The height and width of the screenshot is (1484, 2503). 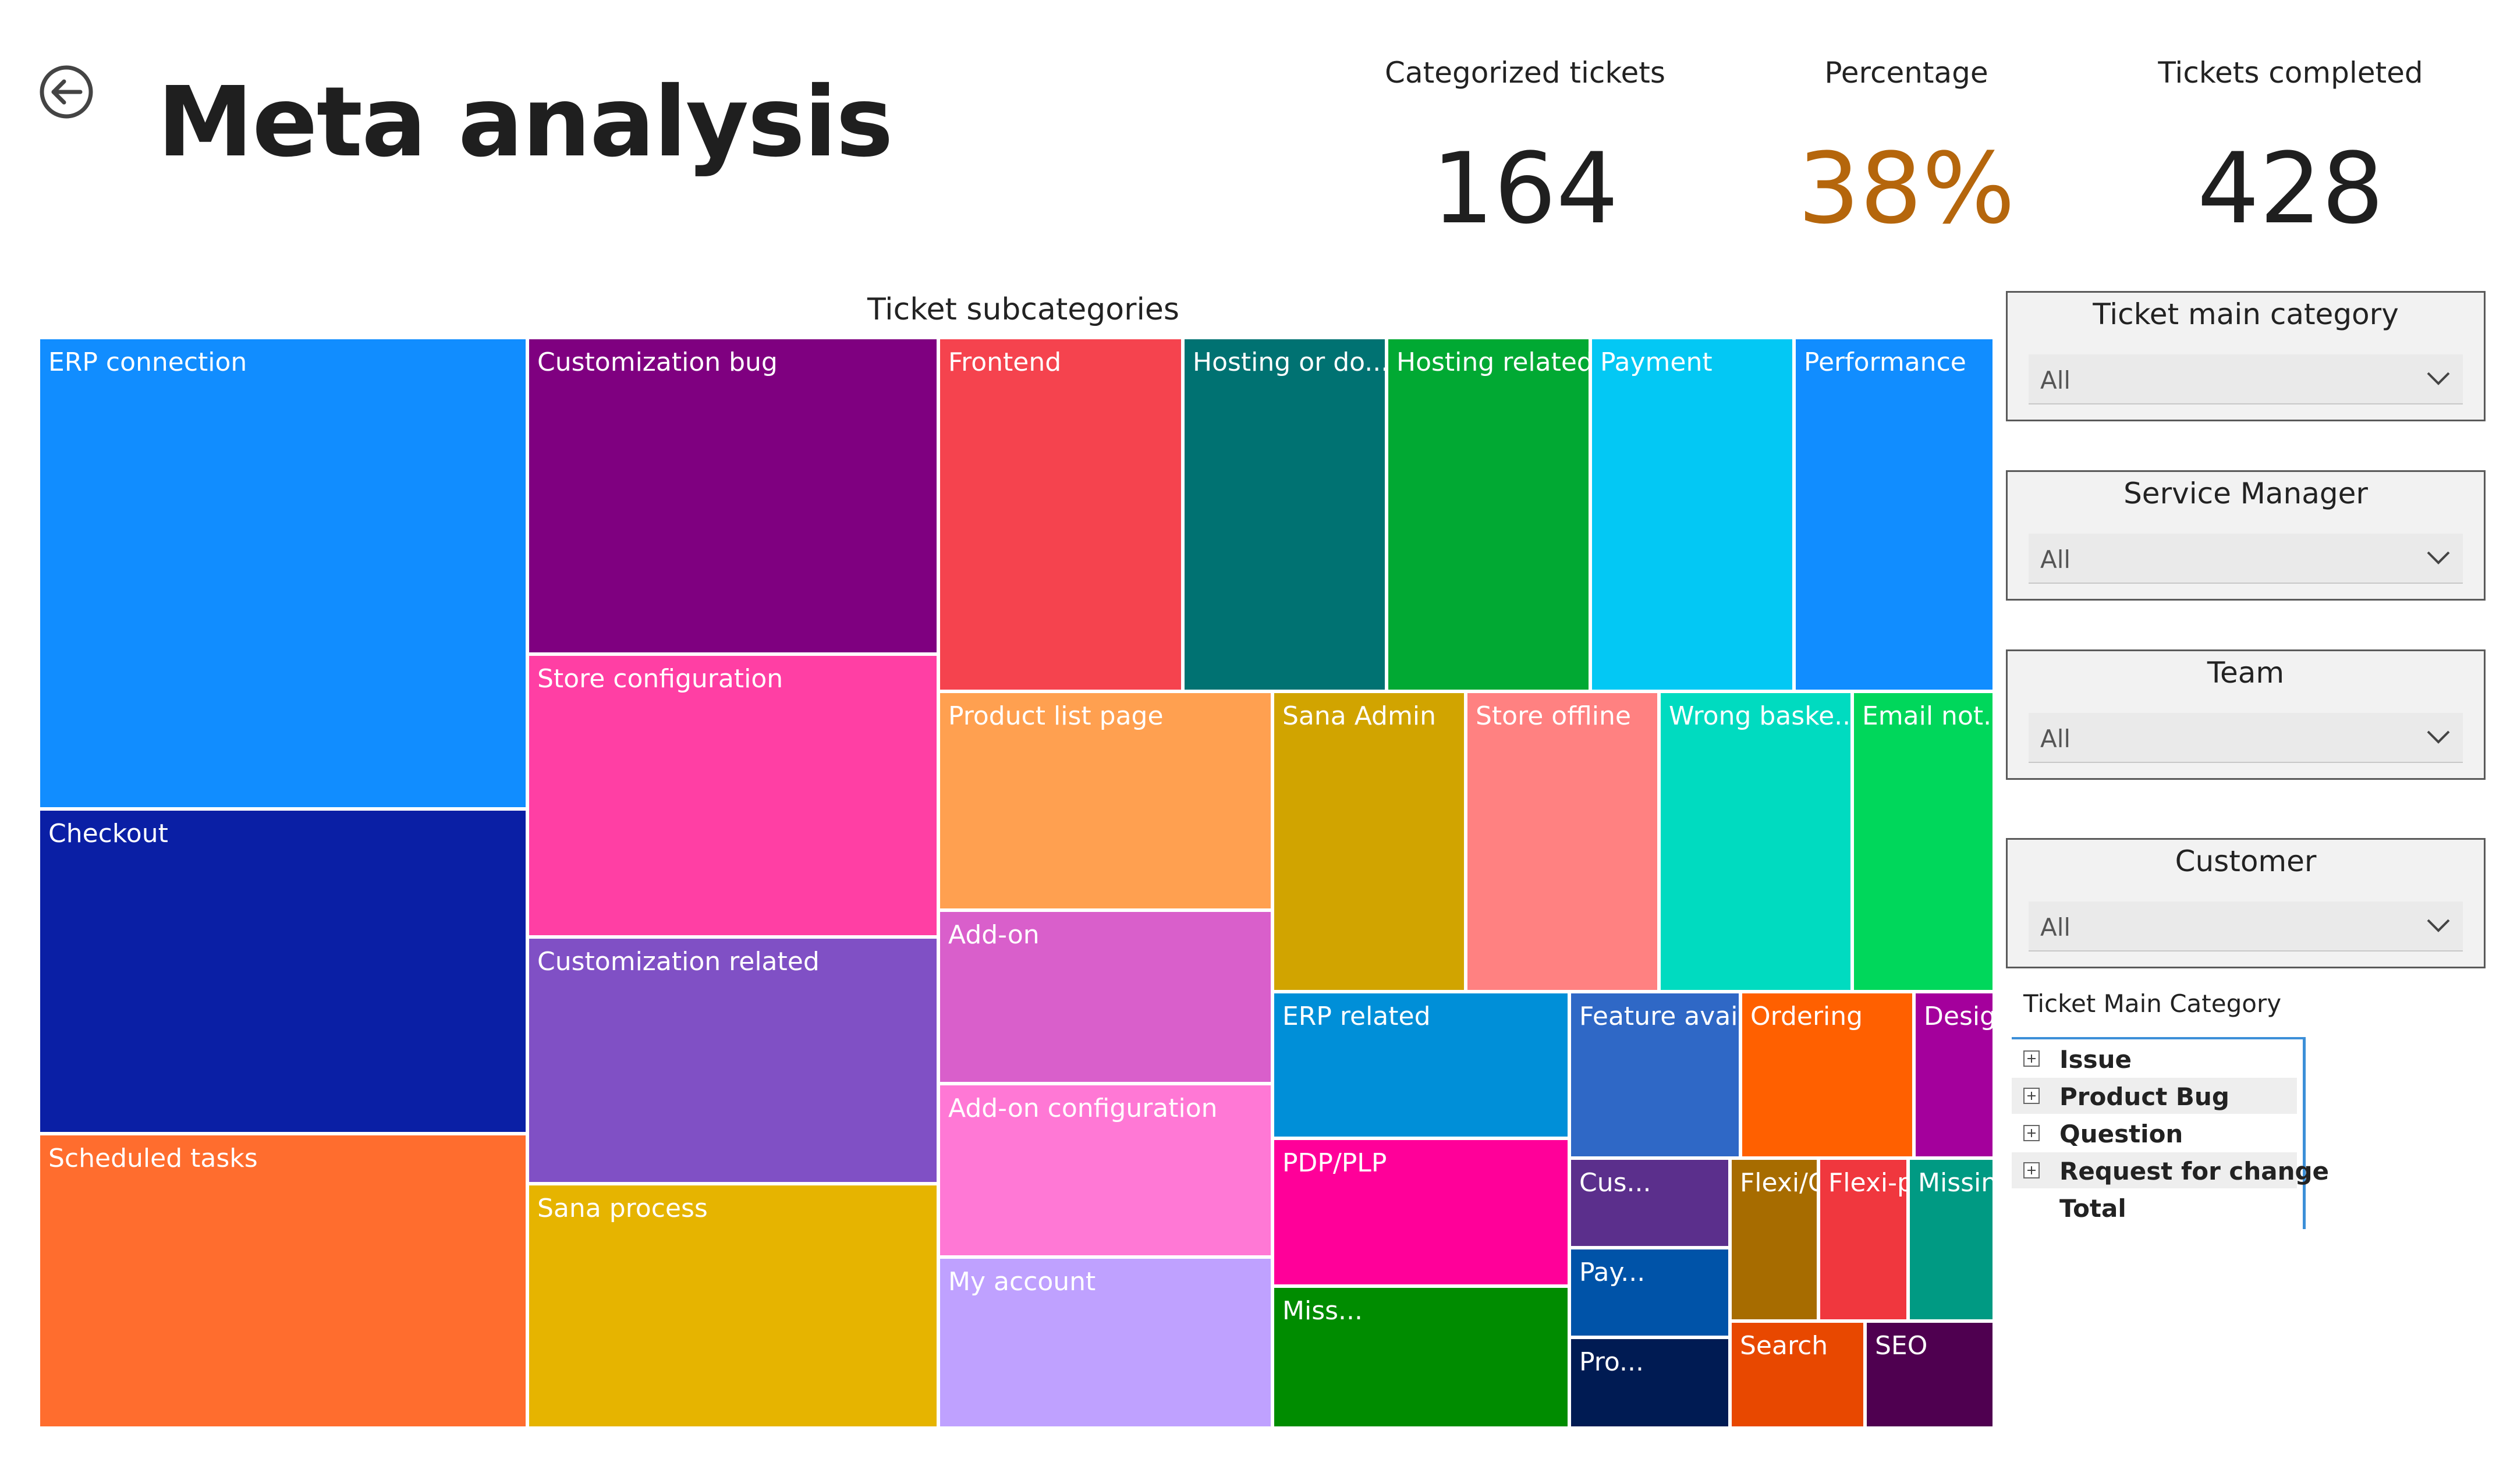 I want to click on treemap-tile: Scheduled tasks, so click(x=282, y=1281).